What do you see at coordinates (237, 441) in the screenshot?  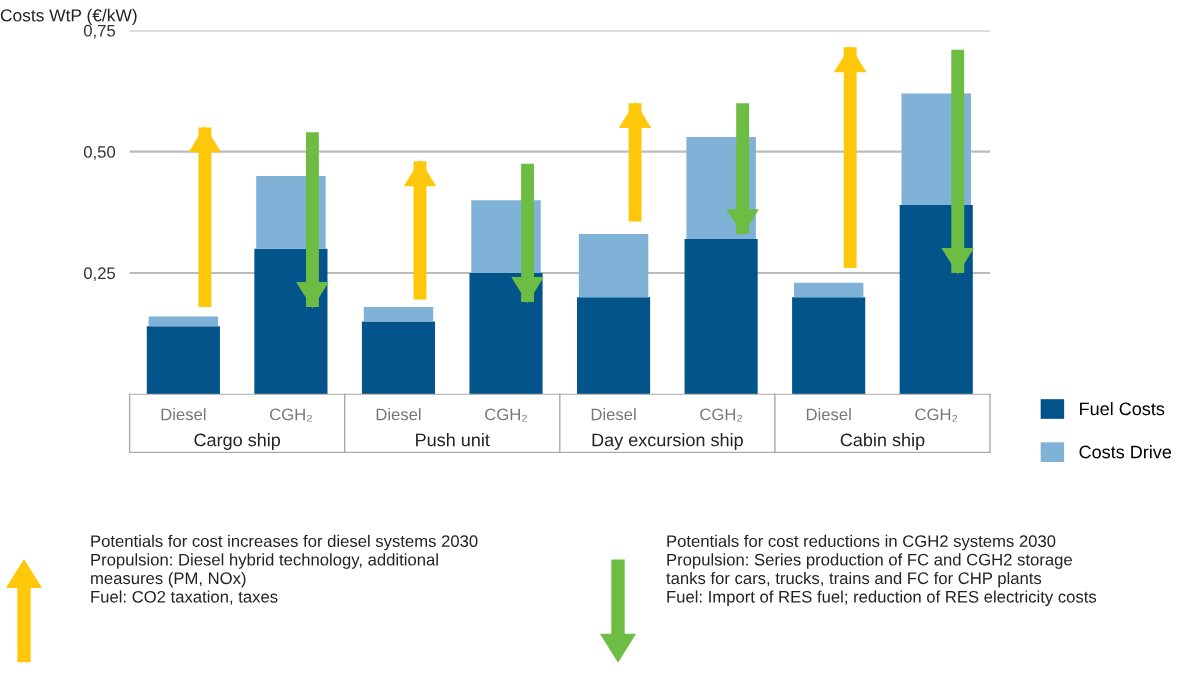 I see `text: Cargo ship` at bounding box center [237, 441].